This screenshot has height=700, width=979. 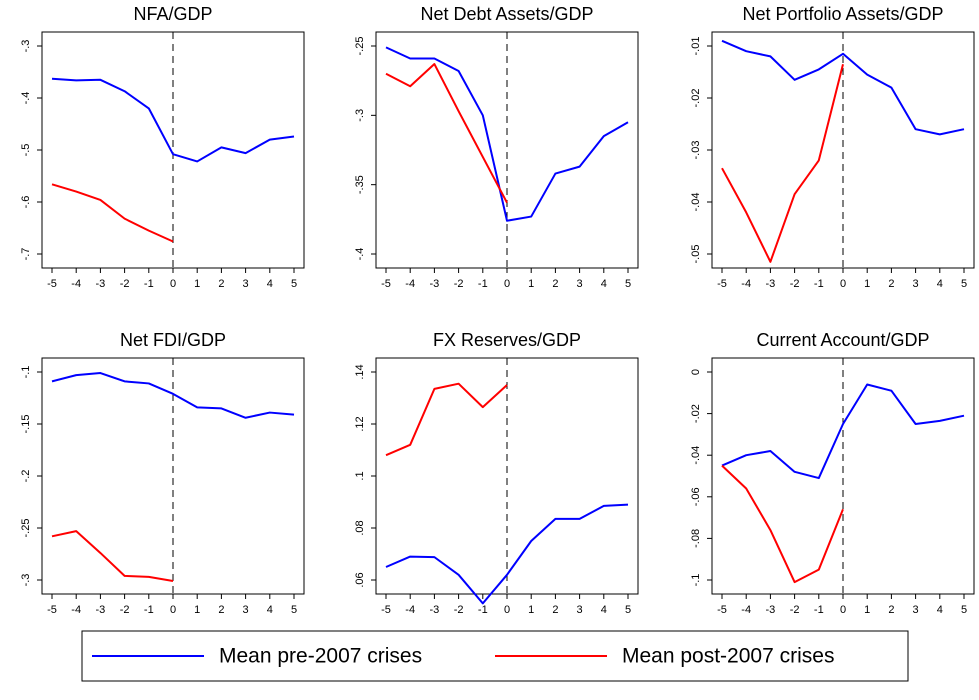 I want to click on panel-title: Net FDI/GDP, so click(x=173, y=340).